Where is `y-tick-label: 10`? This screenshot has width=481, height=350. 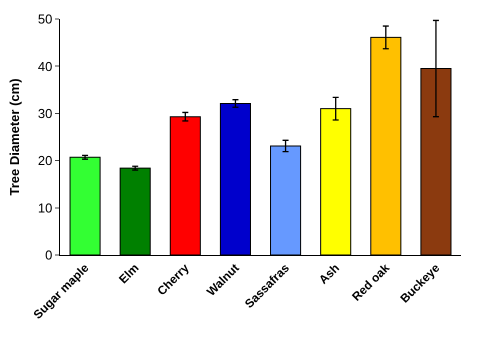
y-tick-label: 10 is located at coordinates (45, 208).